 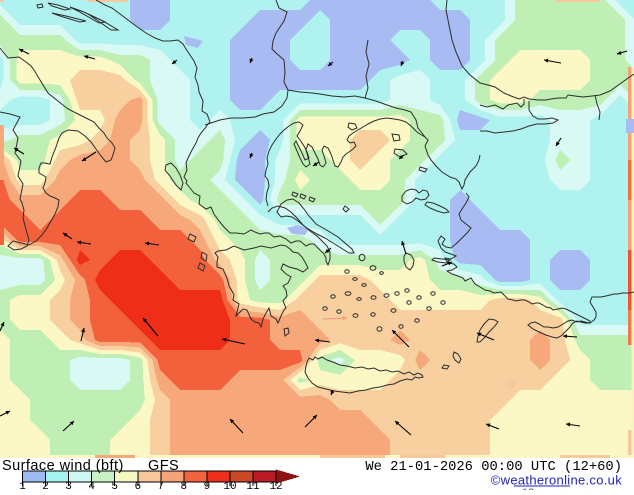 What do you see at coordinates (160, 485) in the screenshot?
I see `svg-text: 7` at bounding box center [160, 485].